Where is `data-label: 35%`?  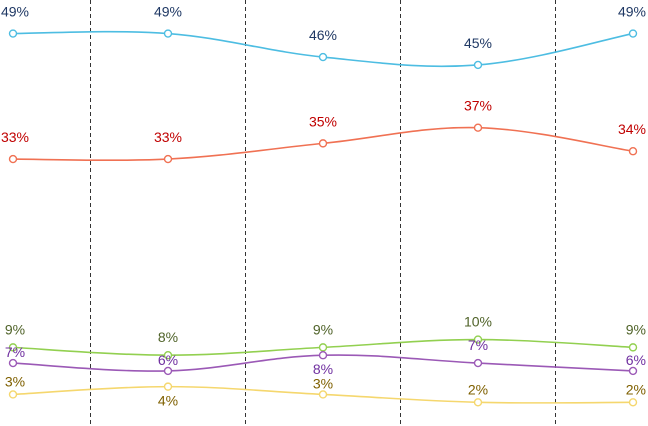
data-label: 35% is located at coordinates (323, 121).